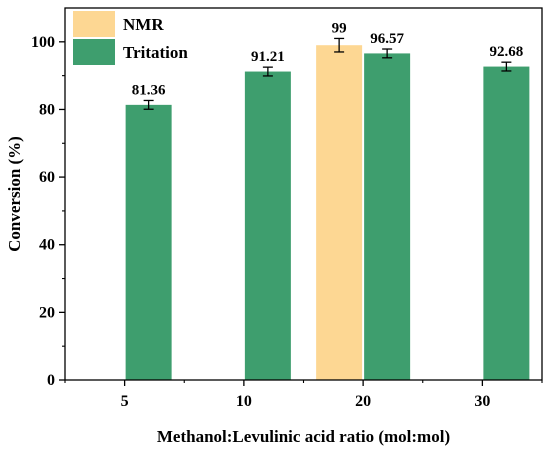 The height and width of the screenshot is (450, 550). I want to click on x-tick-label: 5, so click(125, 401).